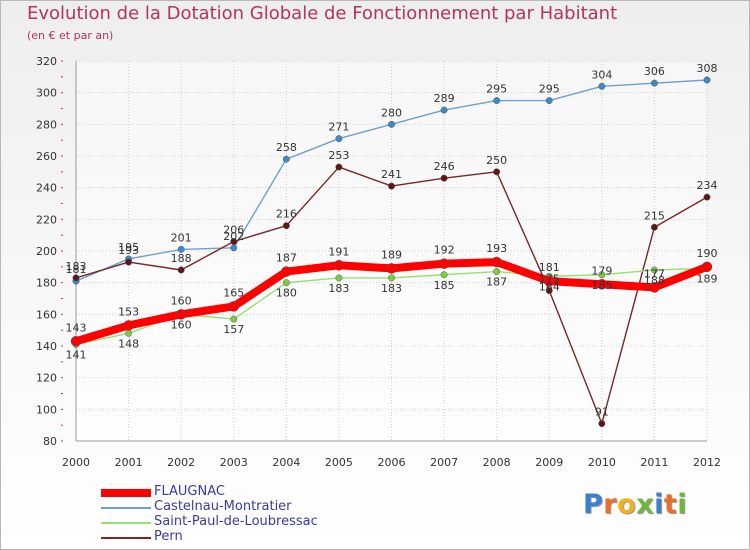 This screenshot has width=750, height=550. I want to click on chart-subtitle: (en € et par an), so click(70, 35).